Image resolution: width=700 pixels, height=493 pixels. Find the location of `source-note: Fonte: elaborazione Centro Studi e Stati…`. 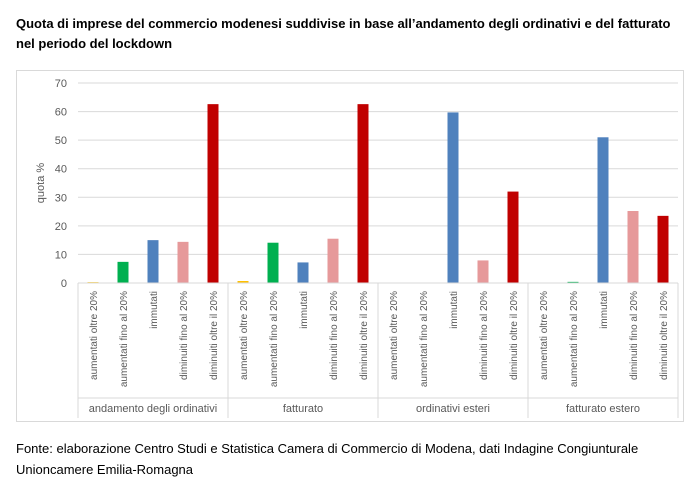

source-note: Fonte: elaborazione Centro Studi e Stati… is located at coordinates (327, 459).